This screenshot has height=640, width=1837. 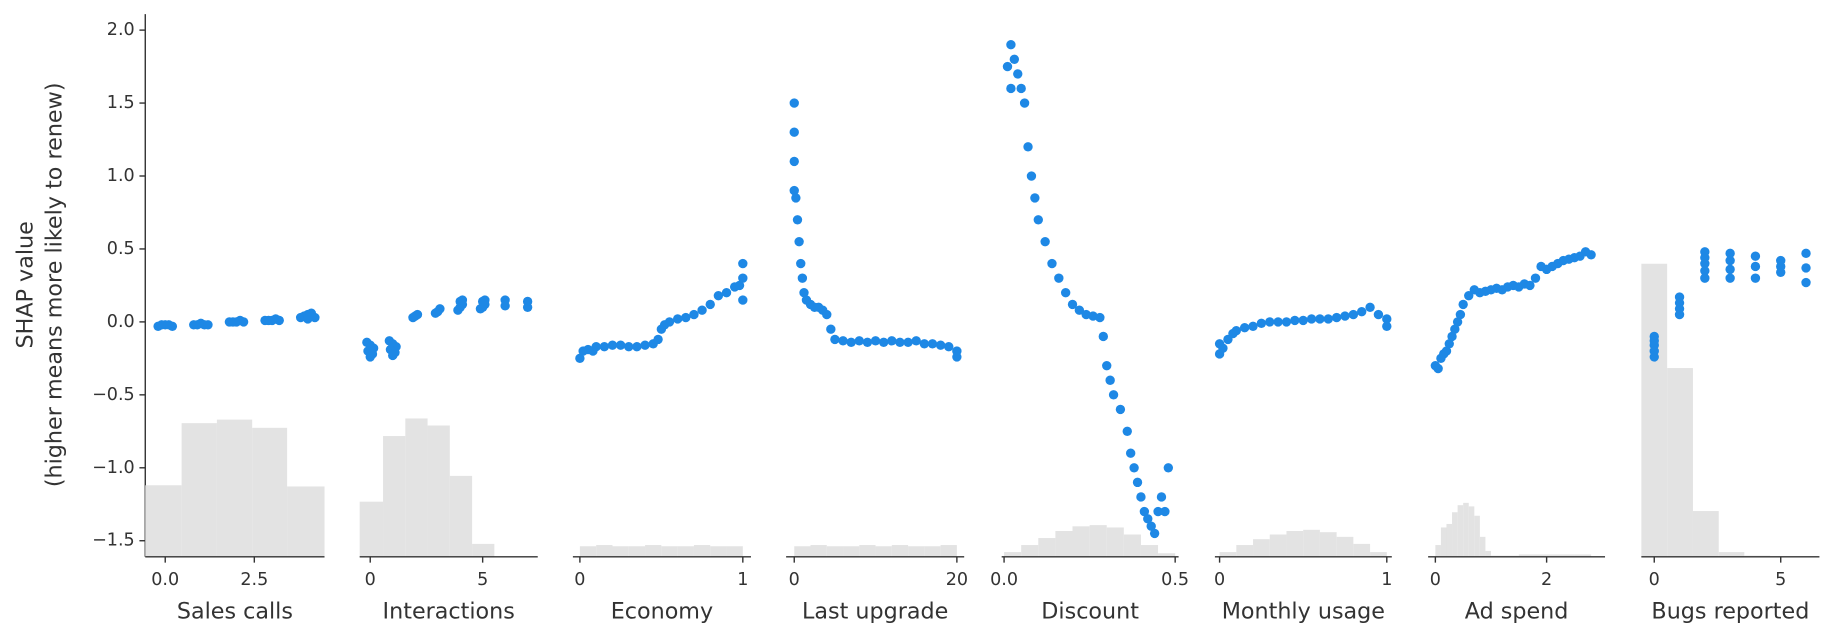 What do you see at coordinates (113, 395) in the screenshot?
I see `y-tick-label: −0.5` at bounding box center [113, 395].